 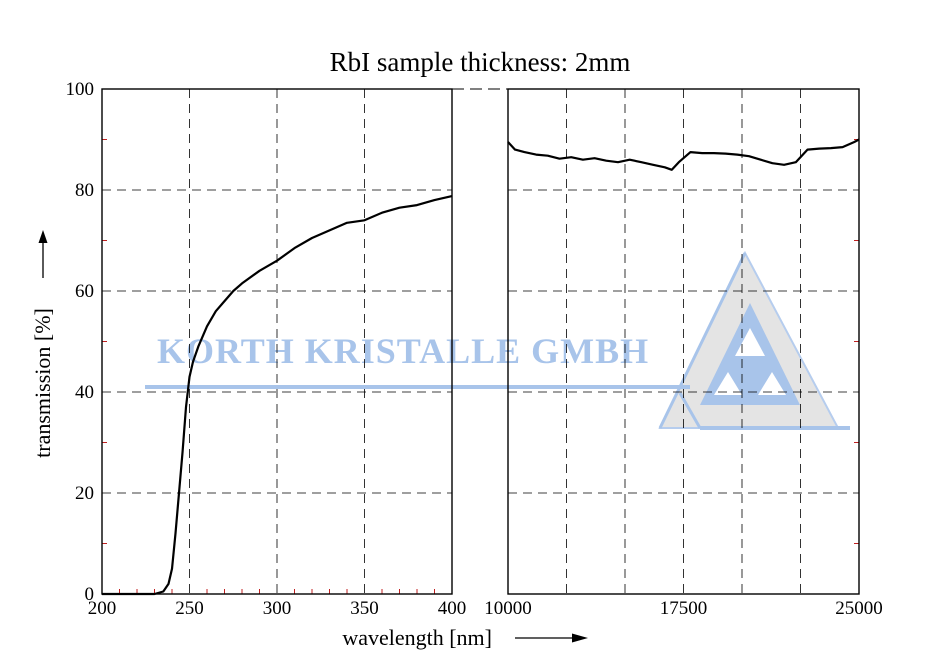 I want to click on x-tick-label: 25000, so click(x=859, y=608).